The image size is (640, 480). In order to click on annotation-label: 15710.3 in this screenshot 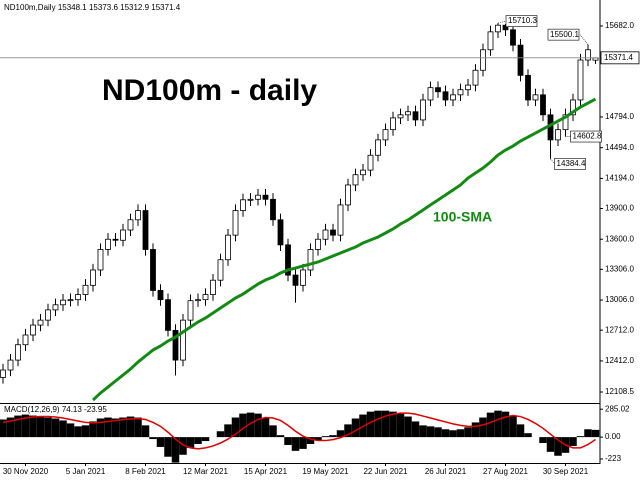, I will do `click(522, 20)`.